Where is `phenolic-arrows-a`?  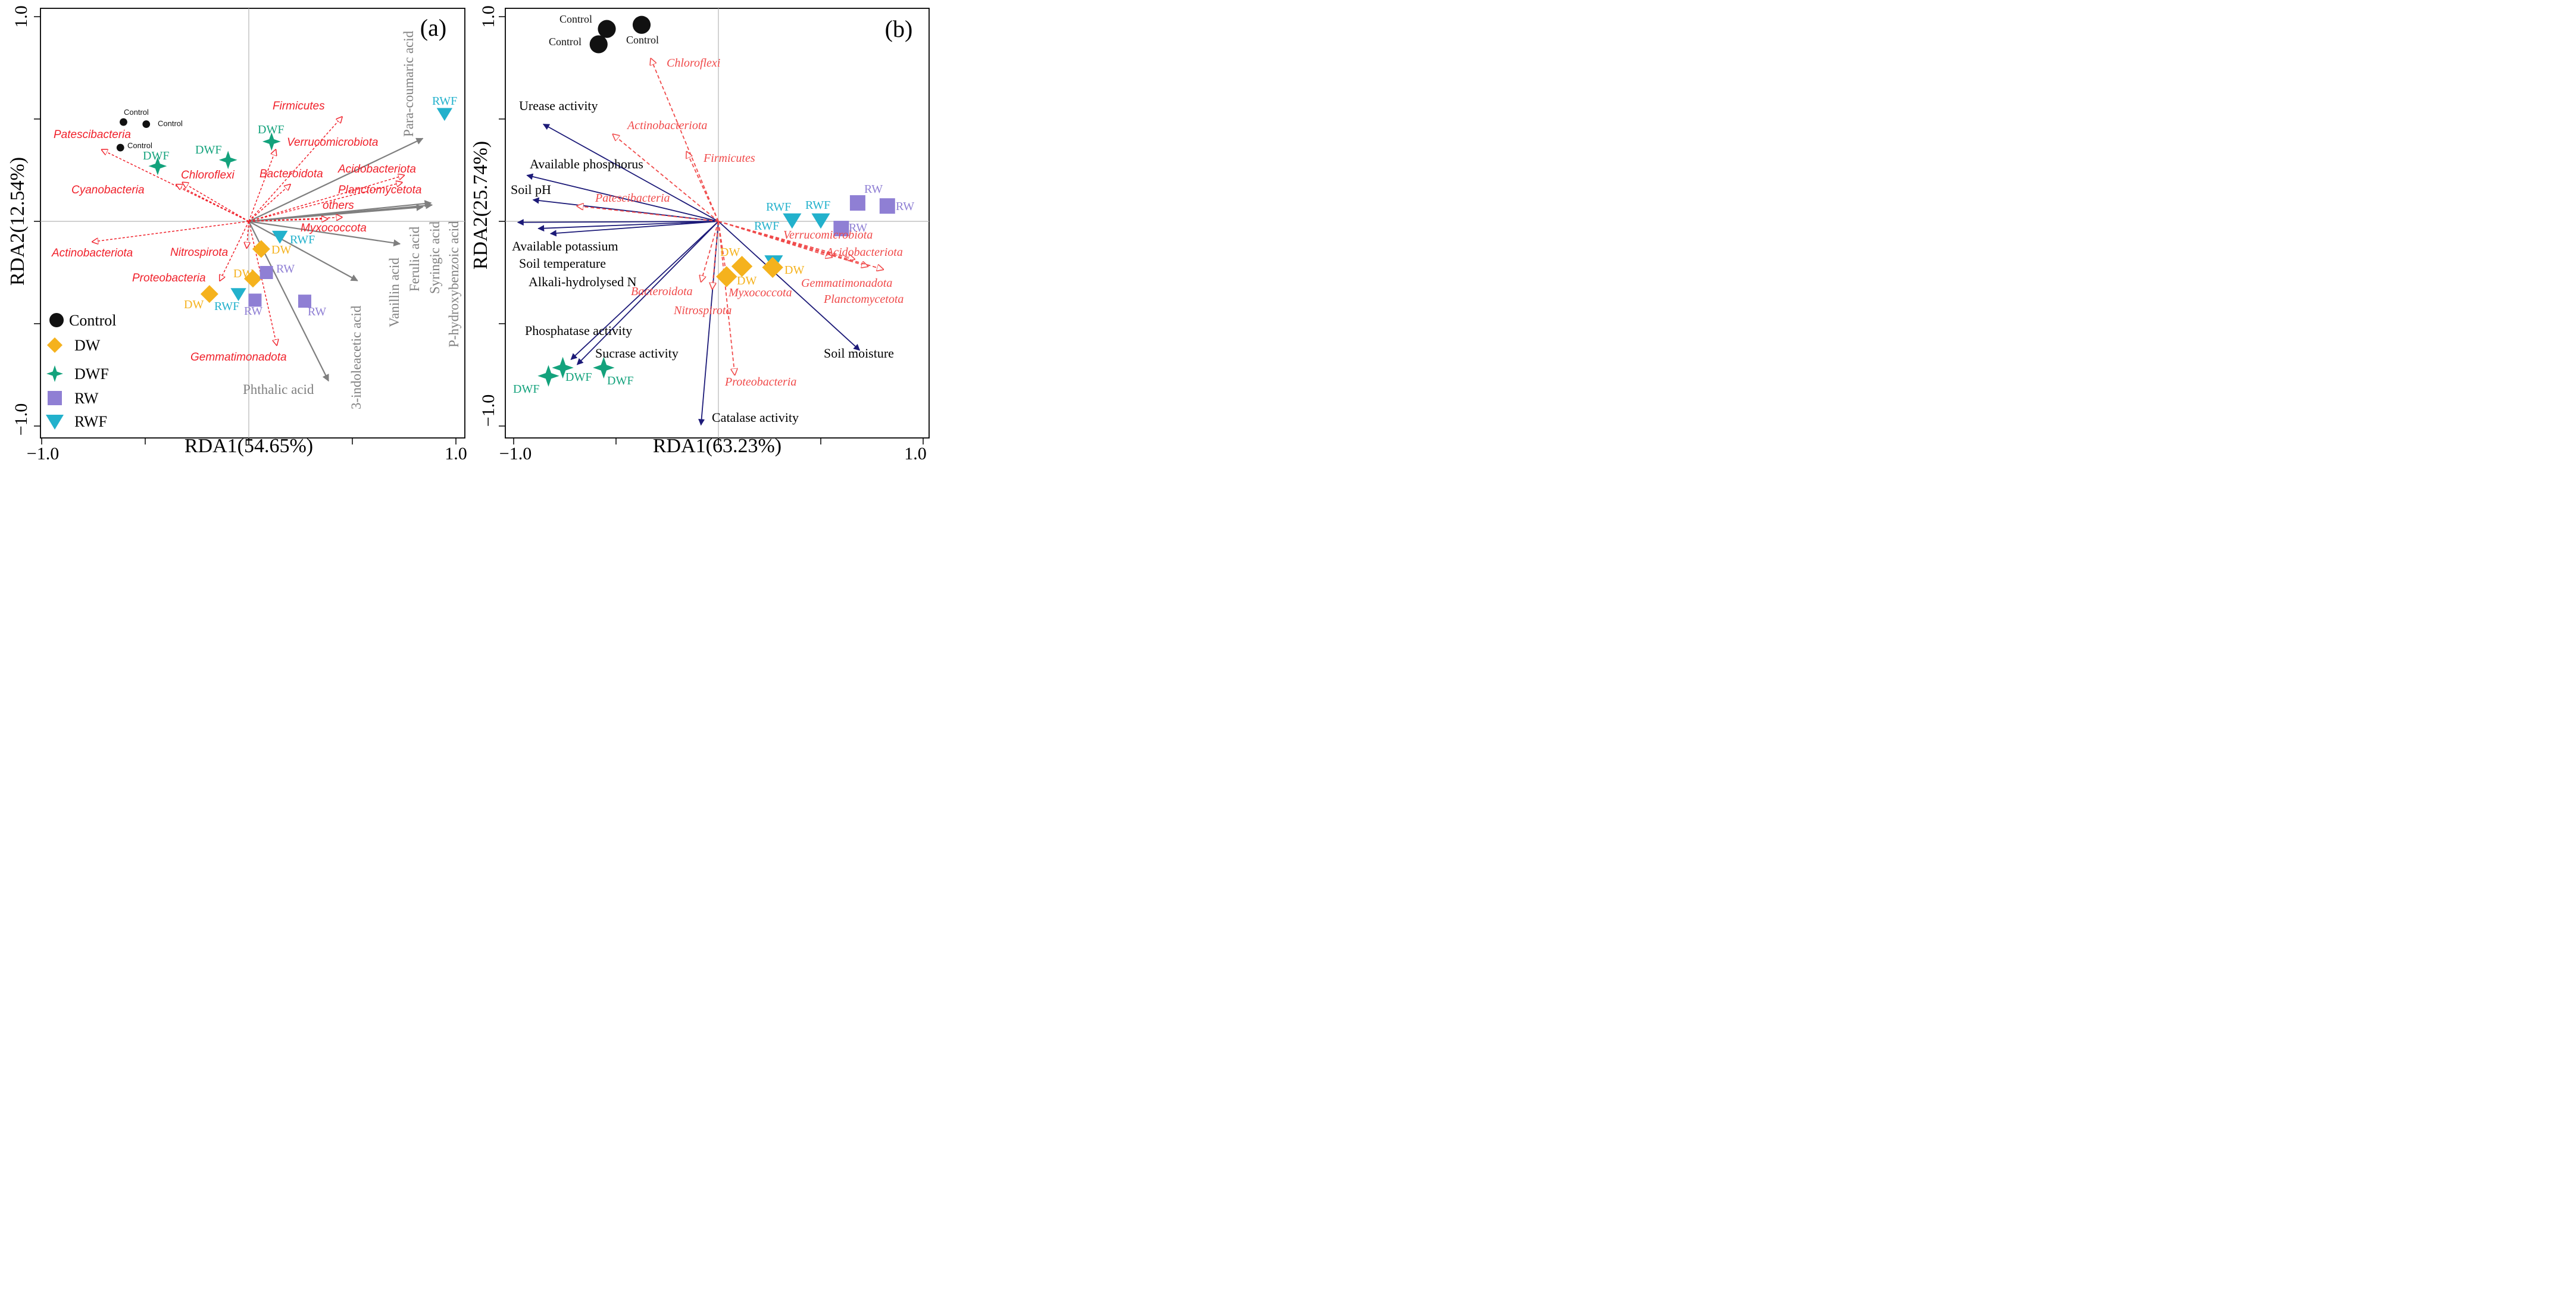
phenolic-arrows-a is located at coordinates (340, 259).